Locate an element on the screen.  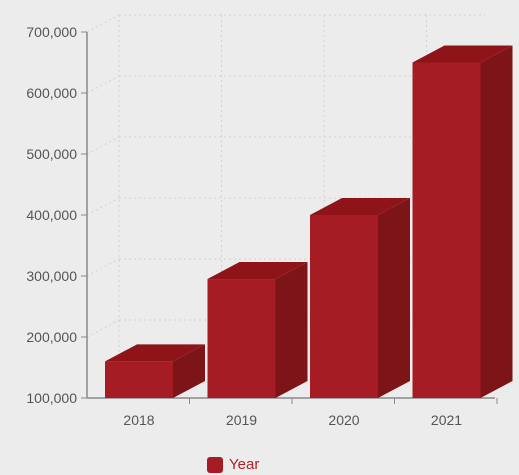
bar-top-2021 is located at coordinates (462, 54).